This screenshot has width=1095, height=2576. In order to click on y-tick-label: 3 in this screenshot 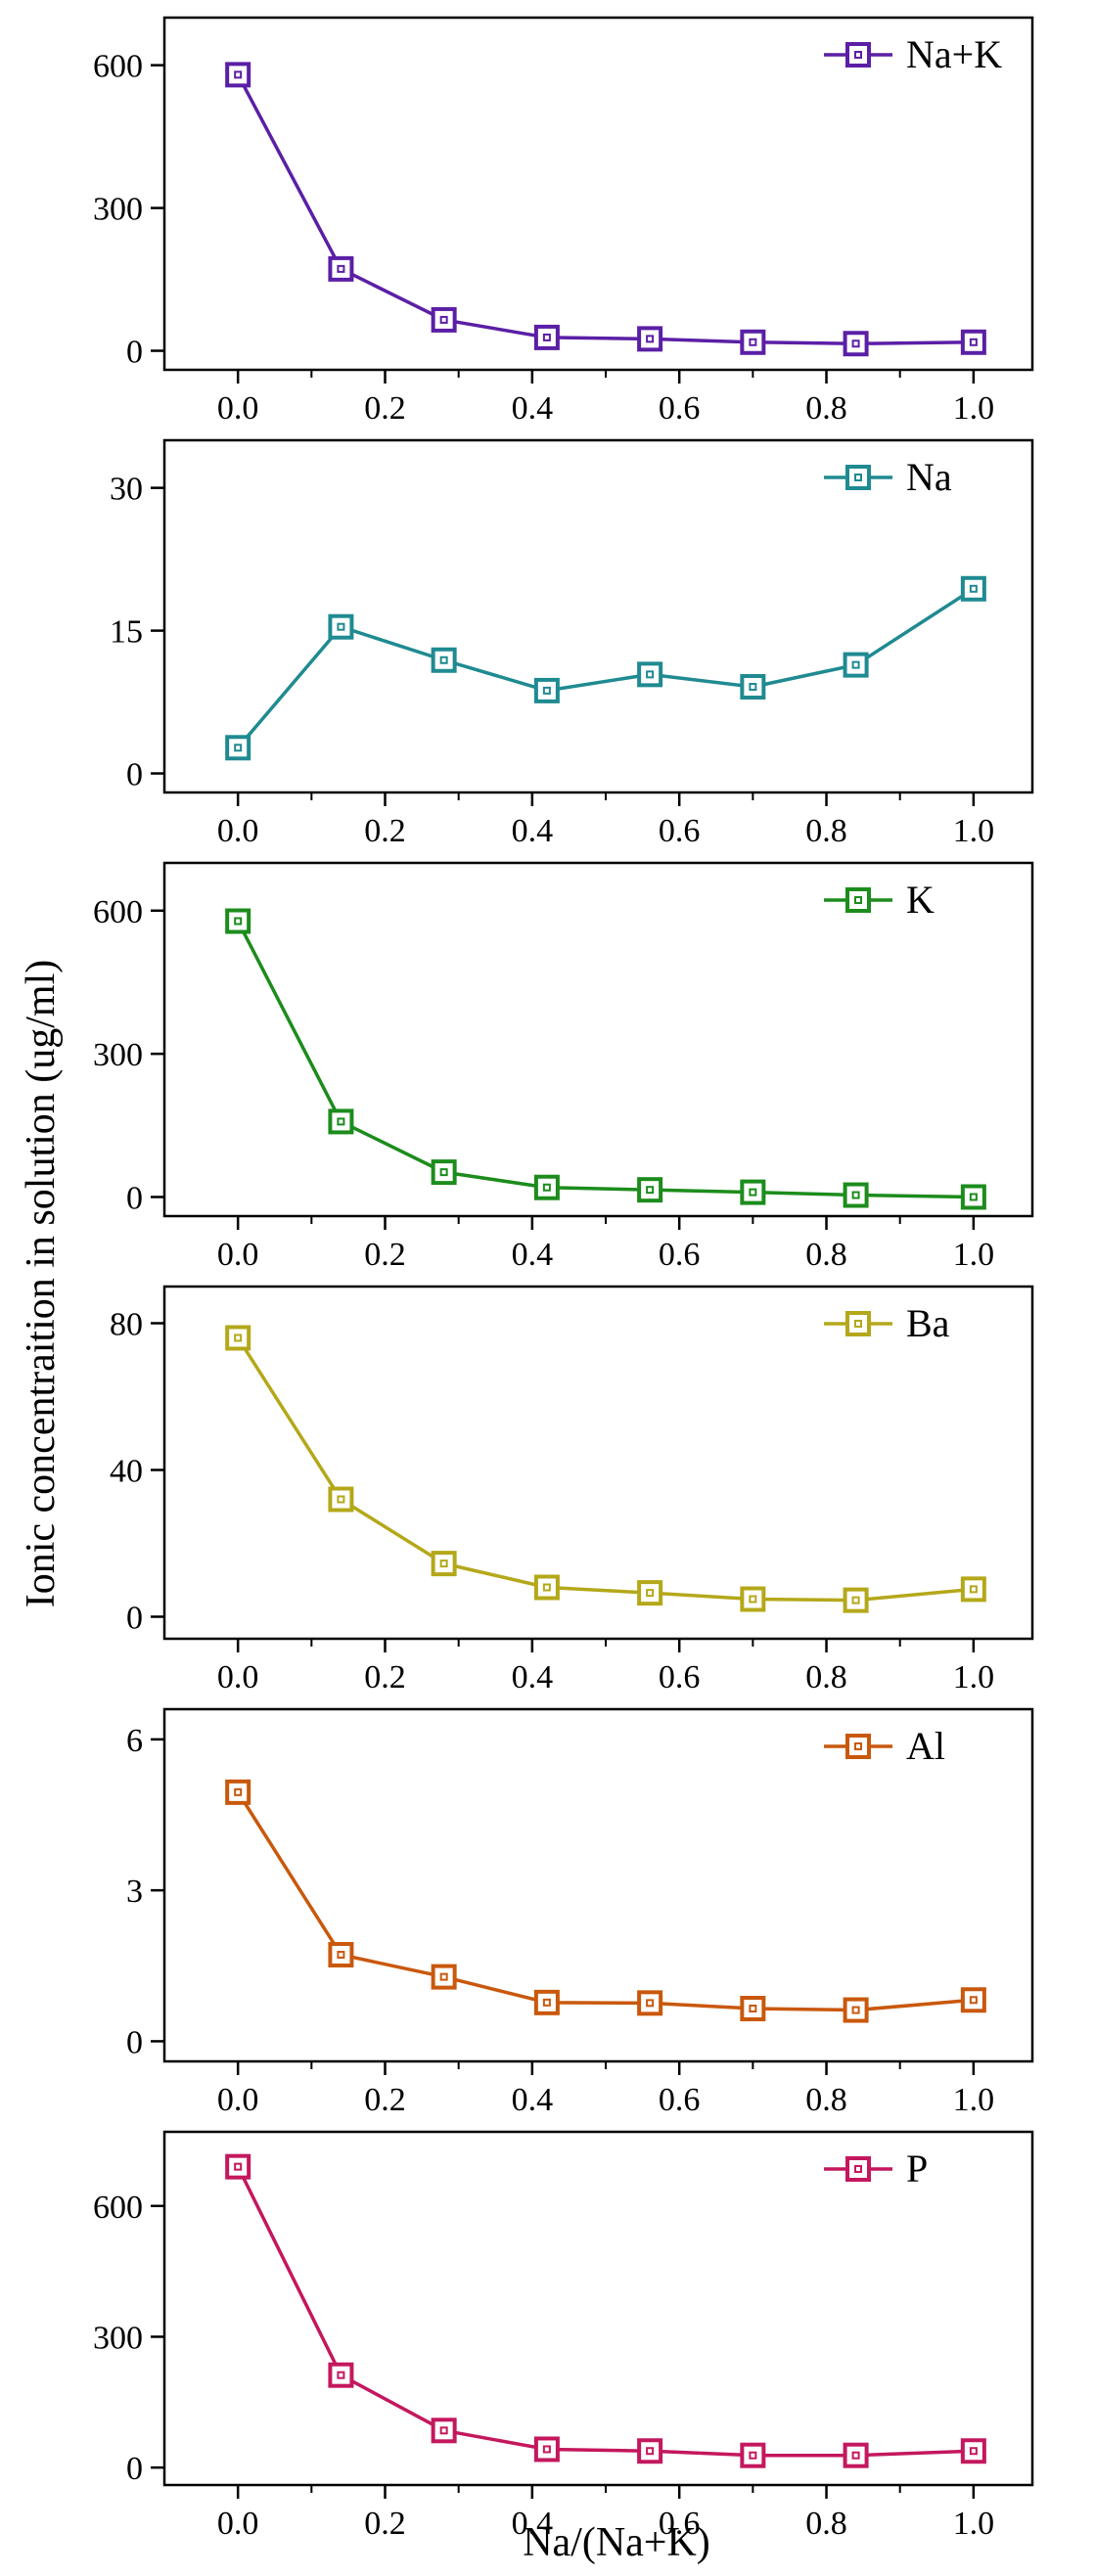, I will do `click(134, 1892)`.